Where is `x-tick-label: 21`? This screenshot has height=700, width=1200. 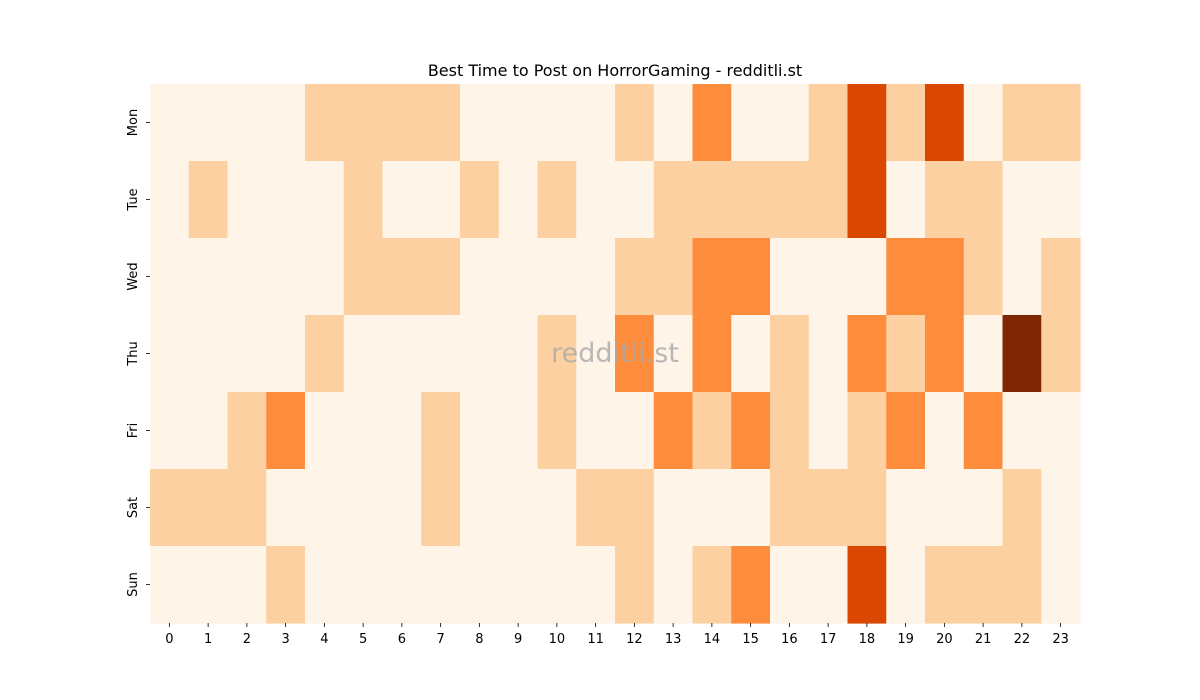 x-tick-label: 21 is located at coordinates (983, 639).